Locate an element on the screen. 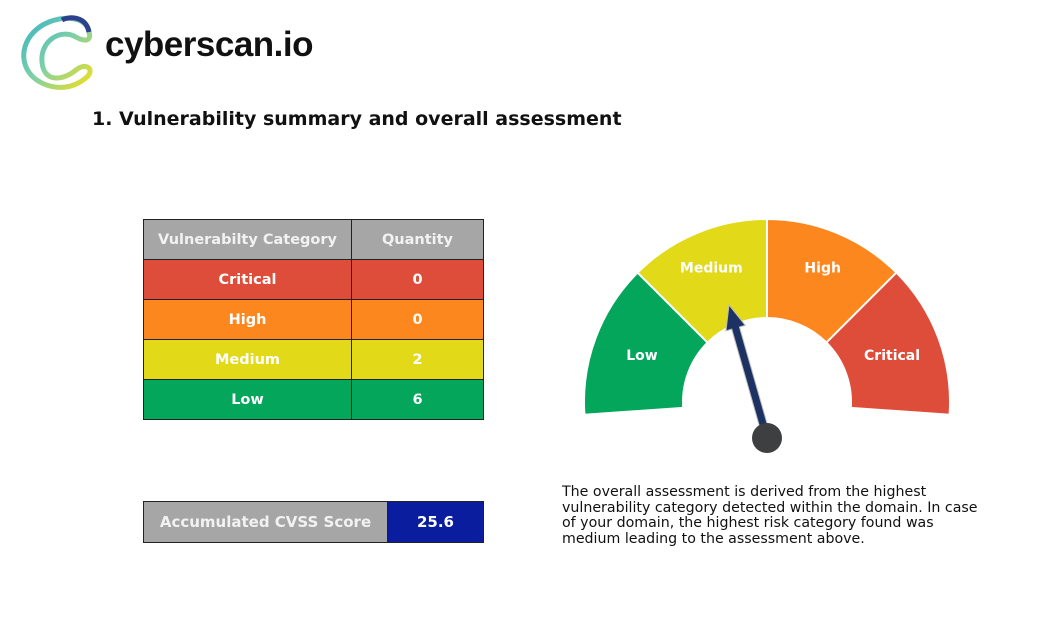 The width and height of the screenshot is (1054, 634). cvss-value: 25.6 is located at coordinates (435, 522).